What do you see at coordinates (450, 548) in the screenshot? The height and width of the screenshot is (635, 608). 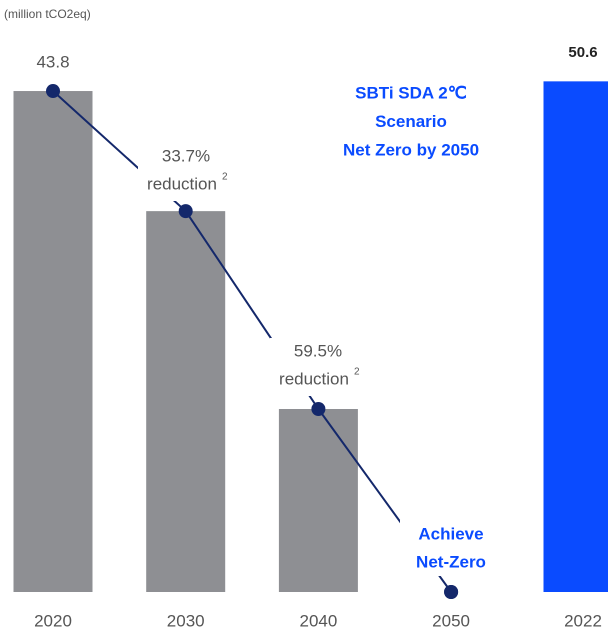 I see `goal-bg` at bounding box center [450, 548].